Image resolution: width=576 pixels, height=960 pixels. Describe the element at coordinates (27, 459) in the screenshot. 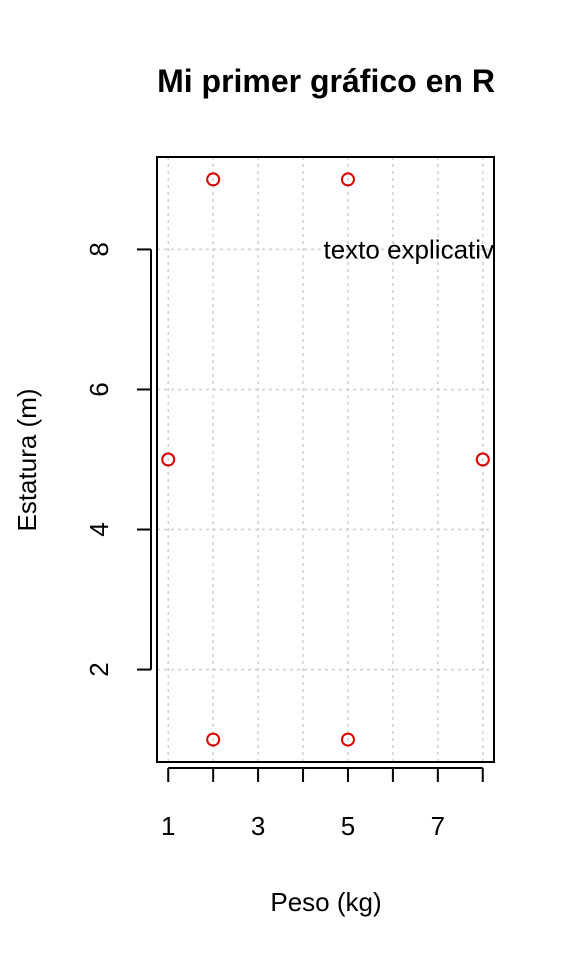

I see `y-axis-label: Estatura (m)` at that location.